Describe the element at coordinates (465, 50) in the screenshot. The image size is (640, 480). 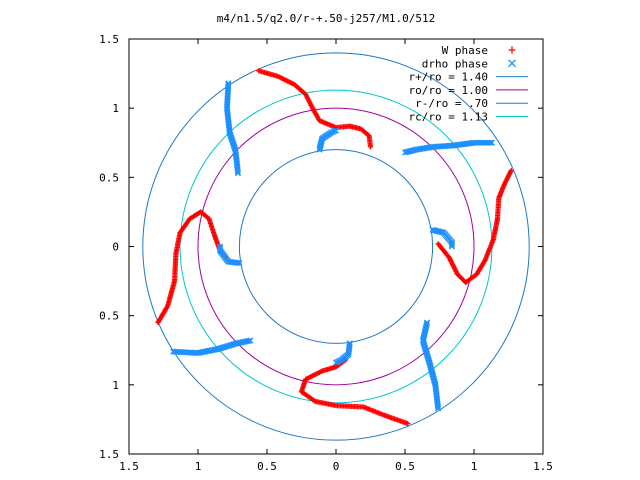
I see `legend-label: W phase` at that location.